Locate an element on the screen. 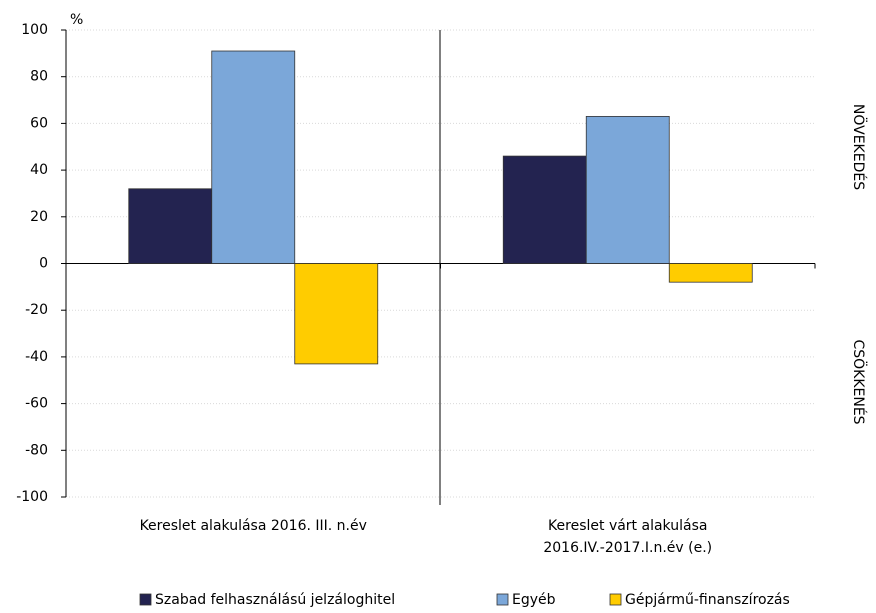 This screenshot has height=613, width=876. right-label: CSÖKKENÉS is located at coordinates (859, 381).